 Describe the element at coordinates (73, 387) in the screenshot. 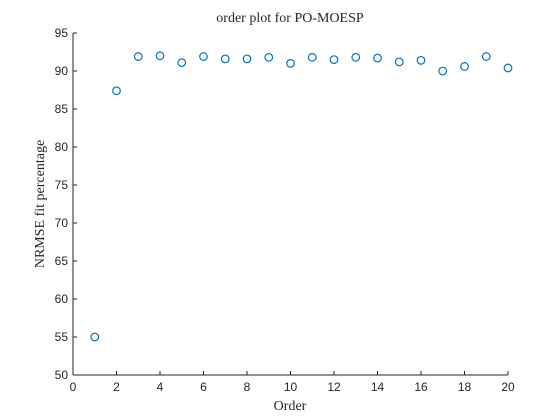

I see `x-tick-label: 0` at that location.